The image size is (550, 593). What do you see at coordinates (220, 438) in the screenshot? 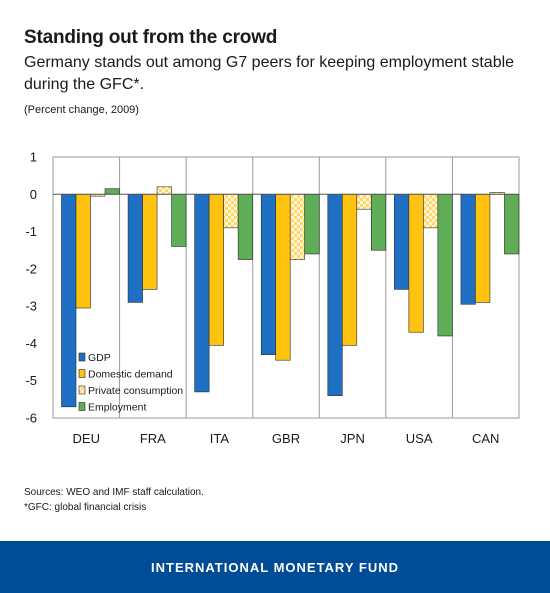
I see `x-tick-label: ITA` at bounding box center [220, 438].